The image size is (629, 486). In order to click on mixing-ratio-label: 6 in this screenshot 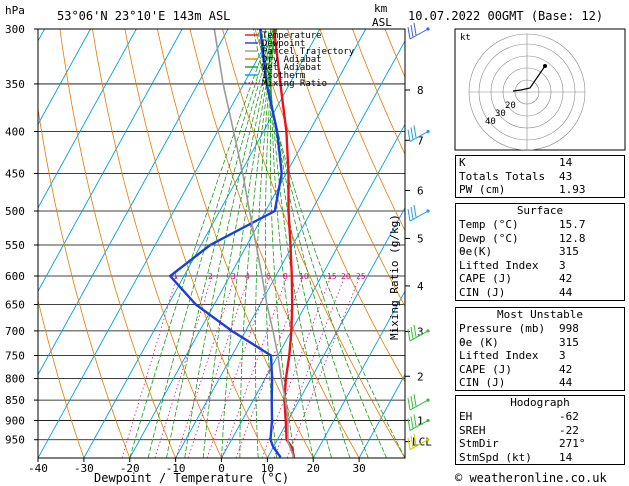, I will do `click(268, 276)`.